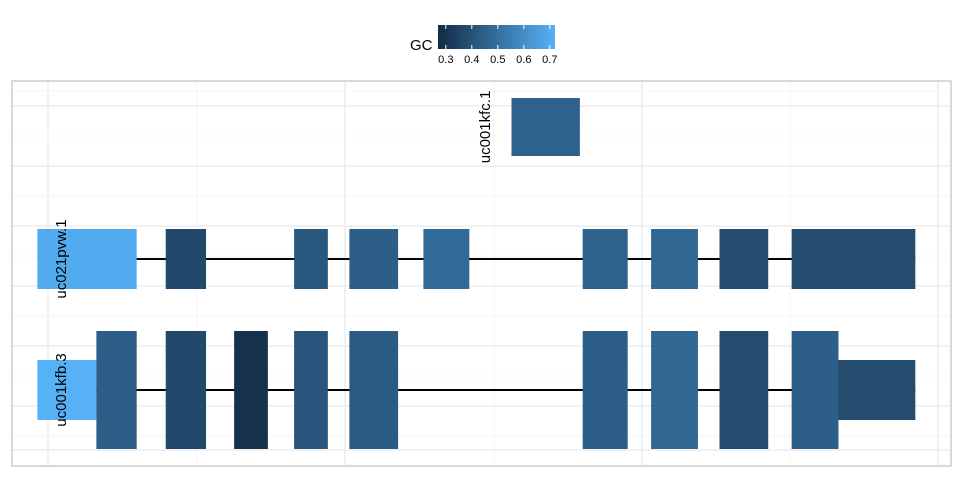  I want to click on legend-tick-label: 0.3, so click(445, 60).